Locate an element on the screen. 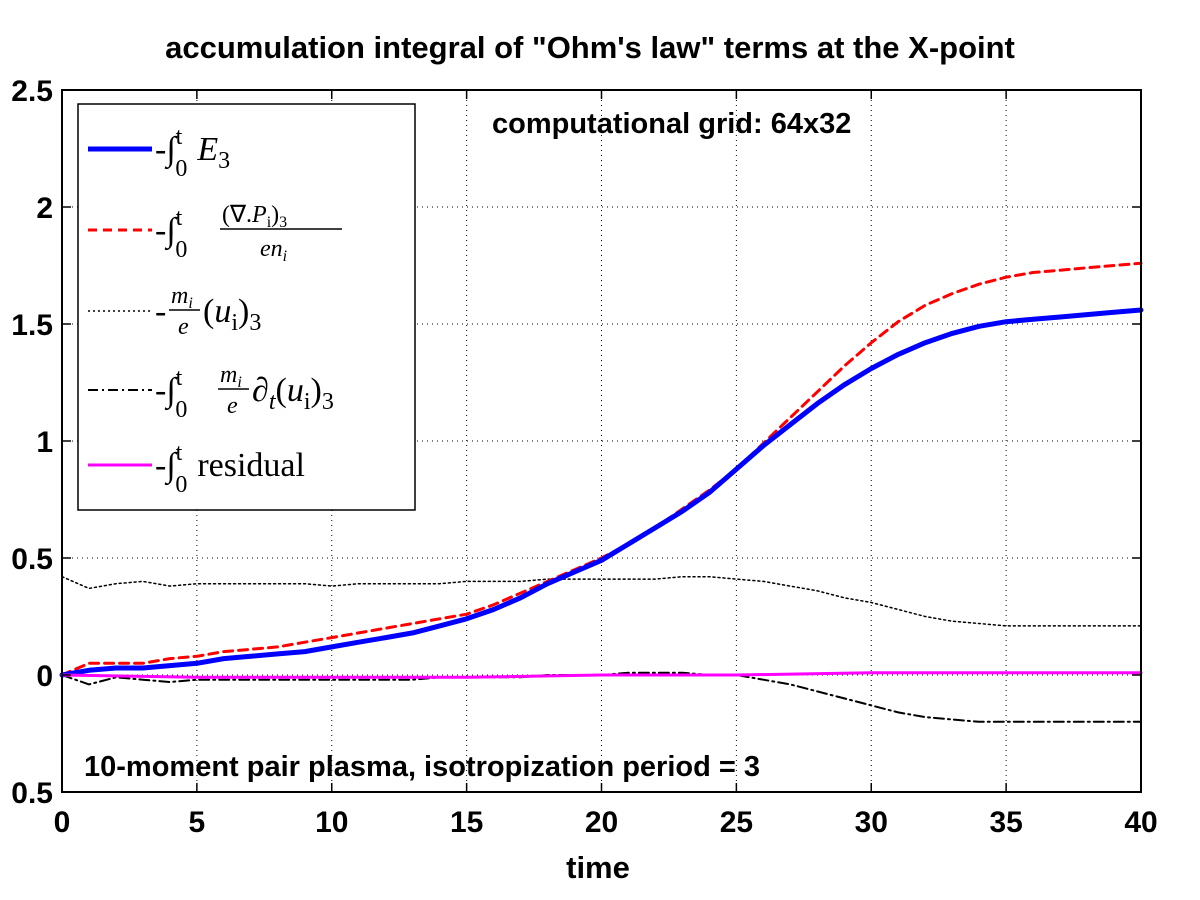 The image size is (1200, 900). legend-label-u-num: mi is located at coordinates (182, 297).